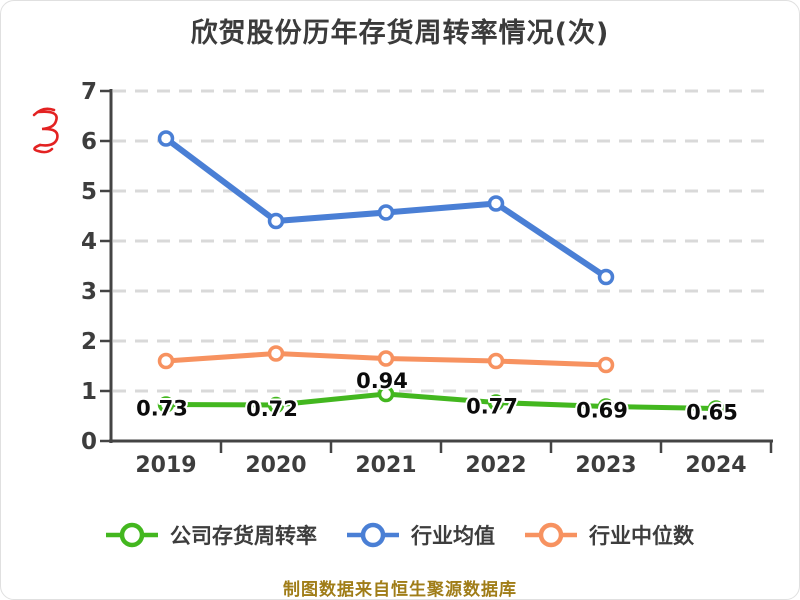 The image size is (800, 600). I want to click on x-tick-label: 2022, so click(495, 465).